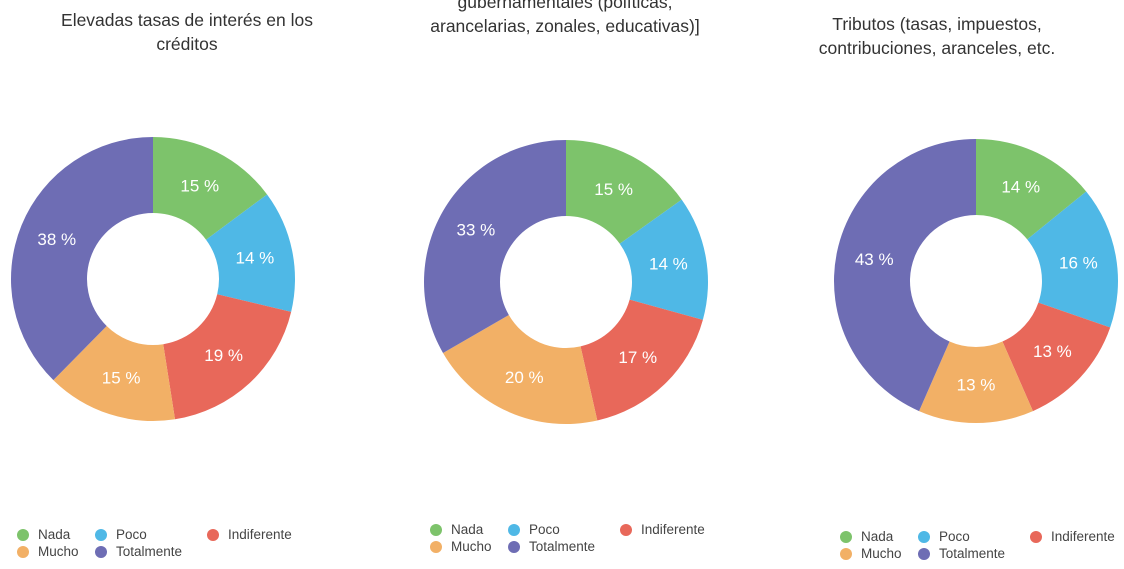 The width and height of the screenshot is (1124, 569). What do you see at coordinates (874, 259) in the screenshot?
I see `slice-value-label: 43 %` at bounding box center [874, 259].